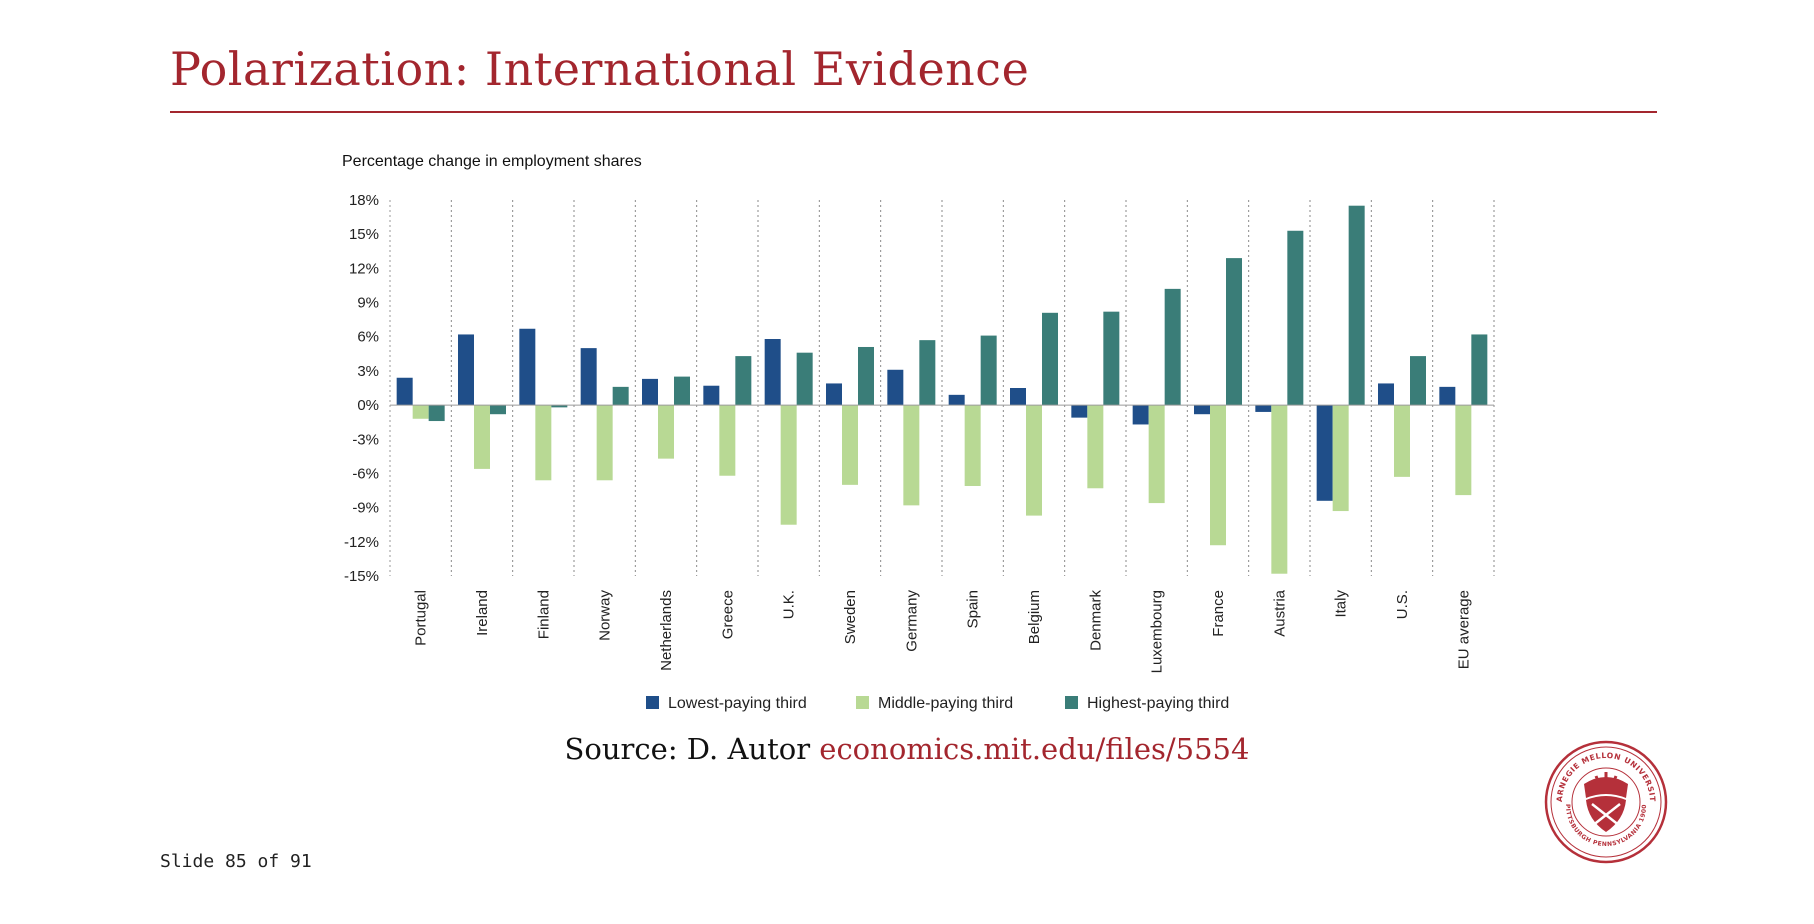 The height and width of the screenshot is (924, 1814). What do you see at coordinates (682, 391) in the screenshot?
I see `bar-highest-netherlands` at bounding box center [682, 391].